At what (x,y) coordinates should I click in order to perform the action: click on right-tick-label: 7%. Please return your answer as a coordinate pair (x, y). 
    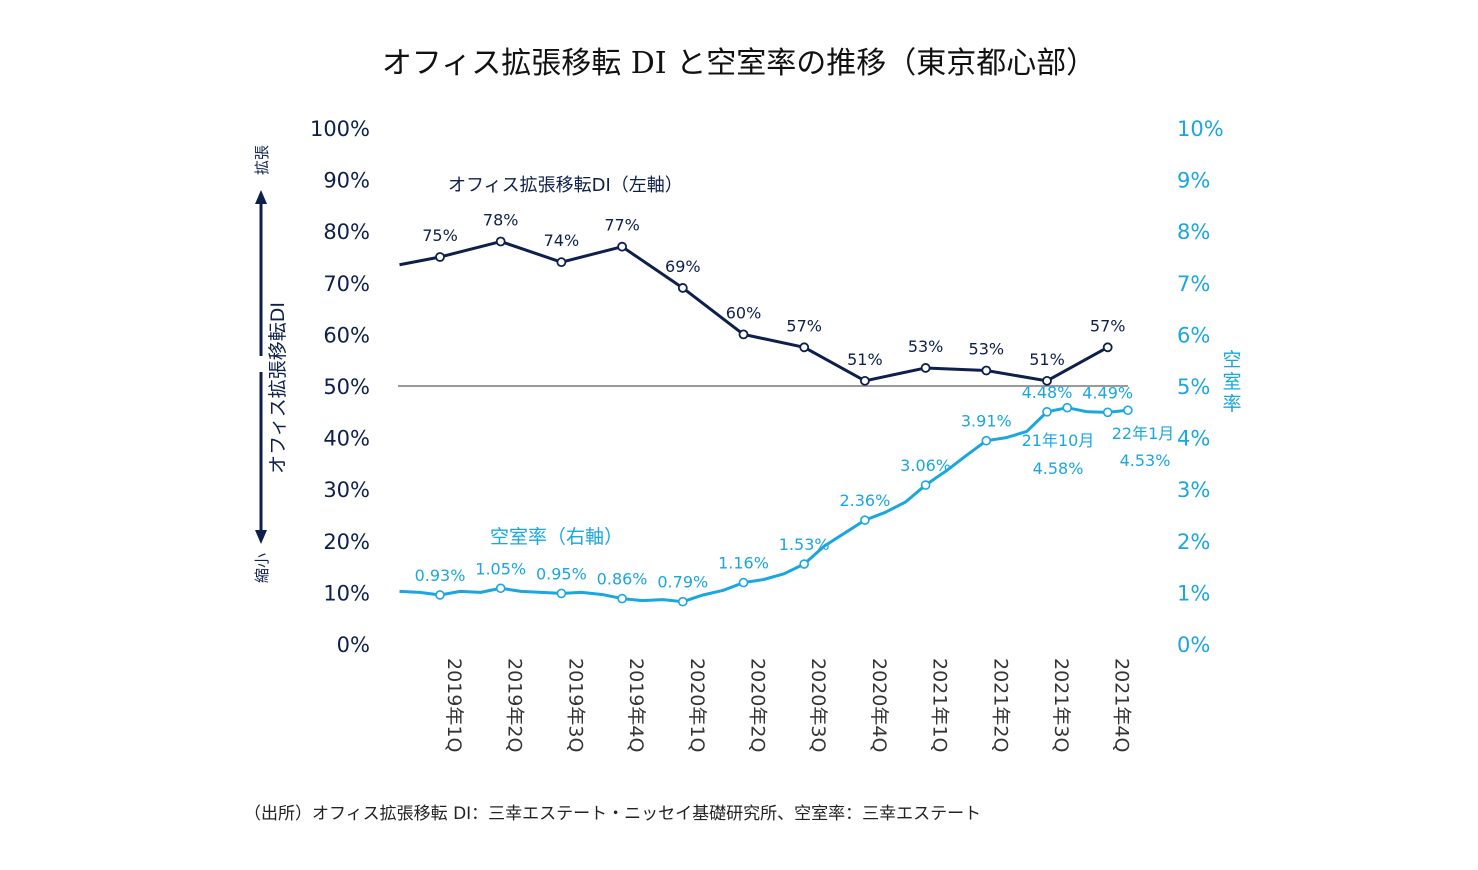
    Looking at the image, I should click on (1193, 284).